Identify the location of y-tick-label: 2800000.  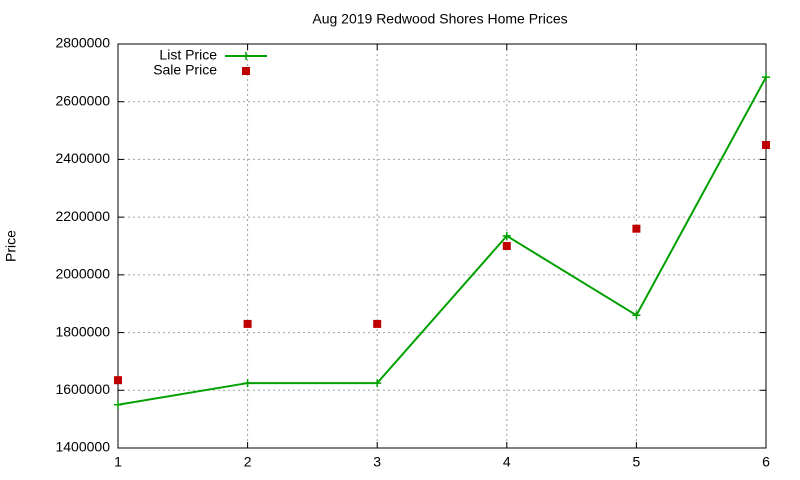
(82, 43).